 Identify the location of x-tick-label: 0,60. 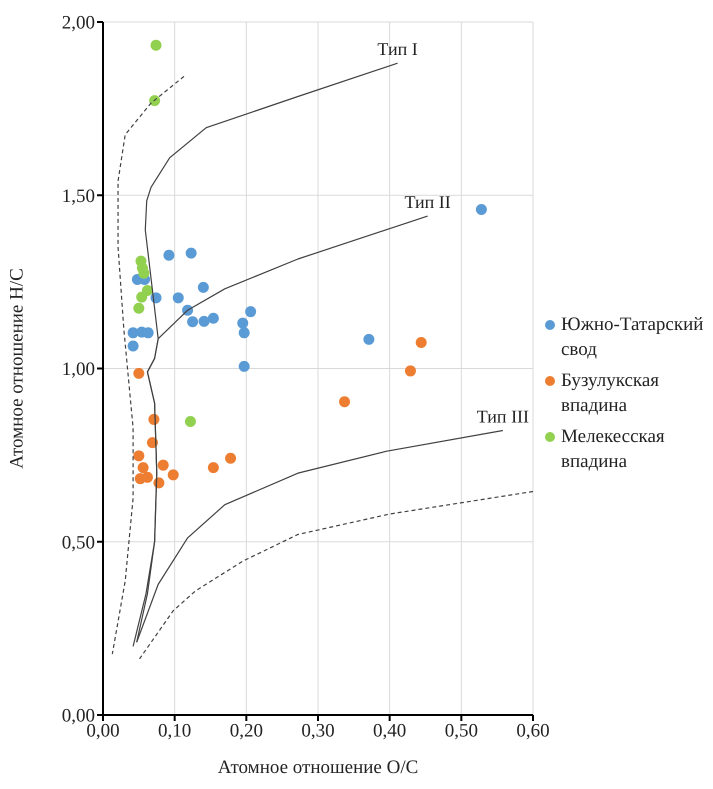
(533, 731).